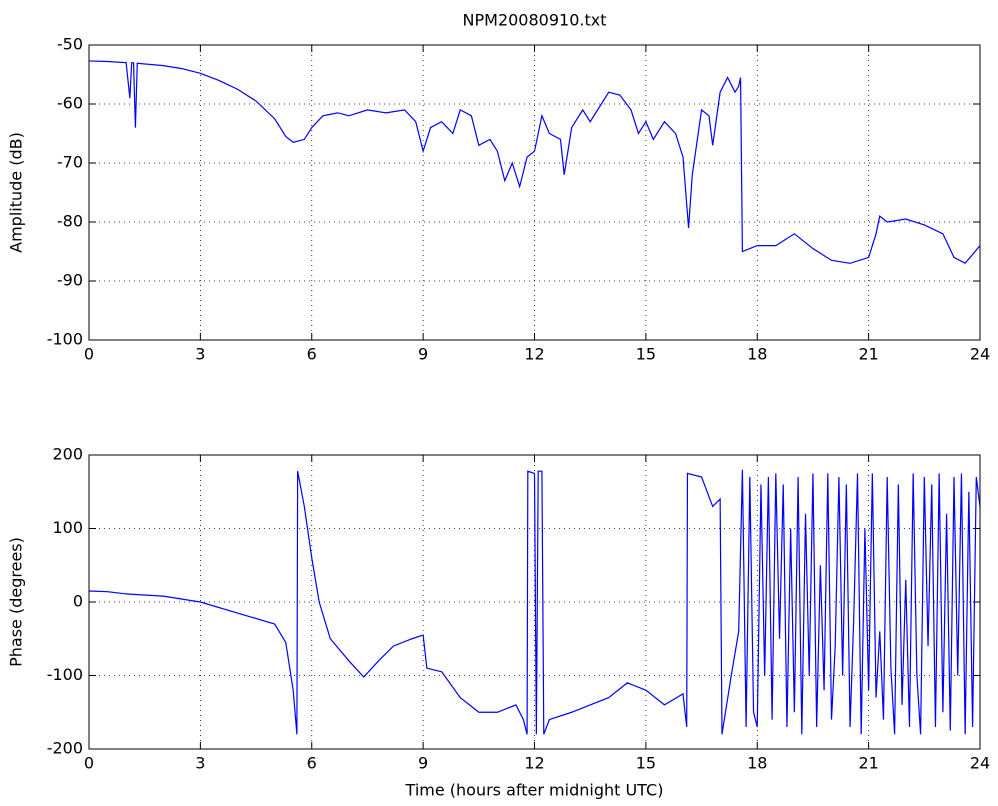 The width and height of the screenshot is (998, 806). I want to click on y-tick-label: -50, so click(70, 44).